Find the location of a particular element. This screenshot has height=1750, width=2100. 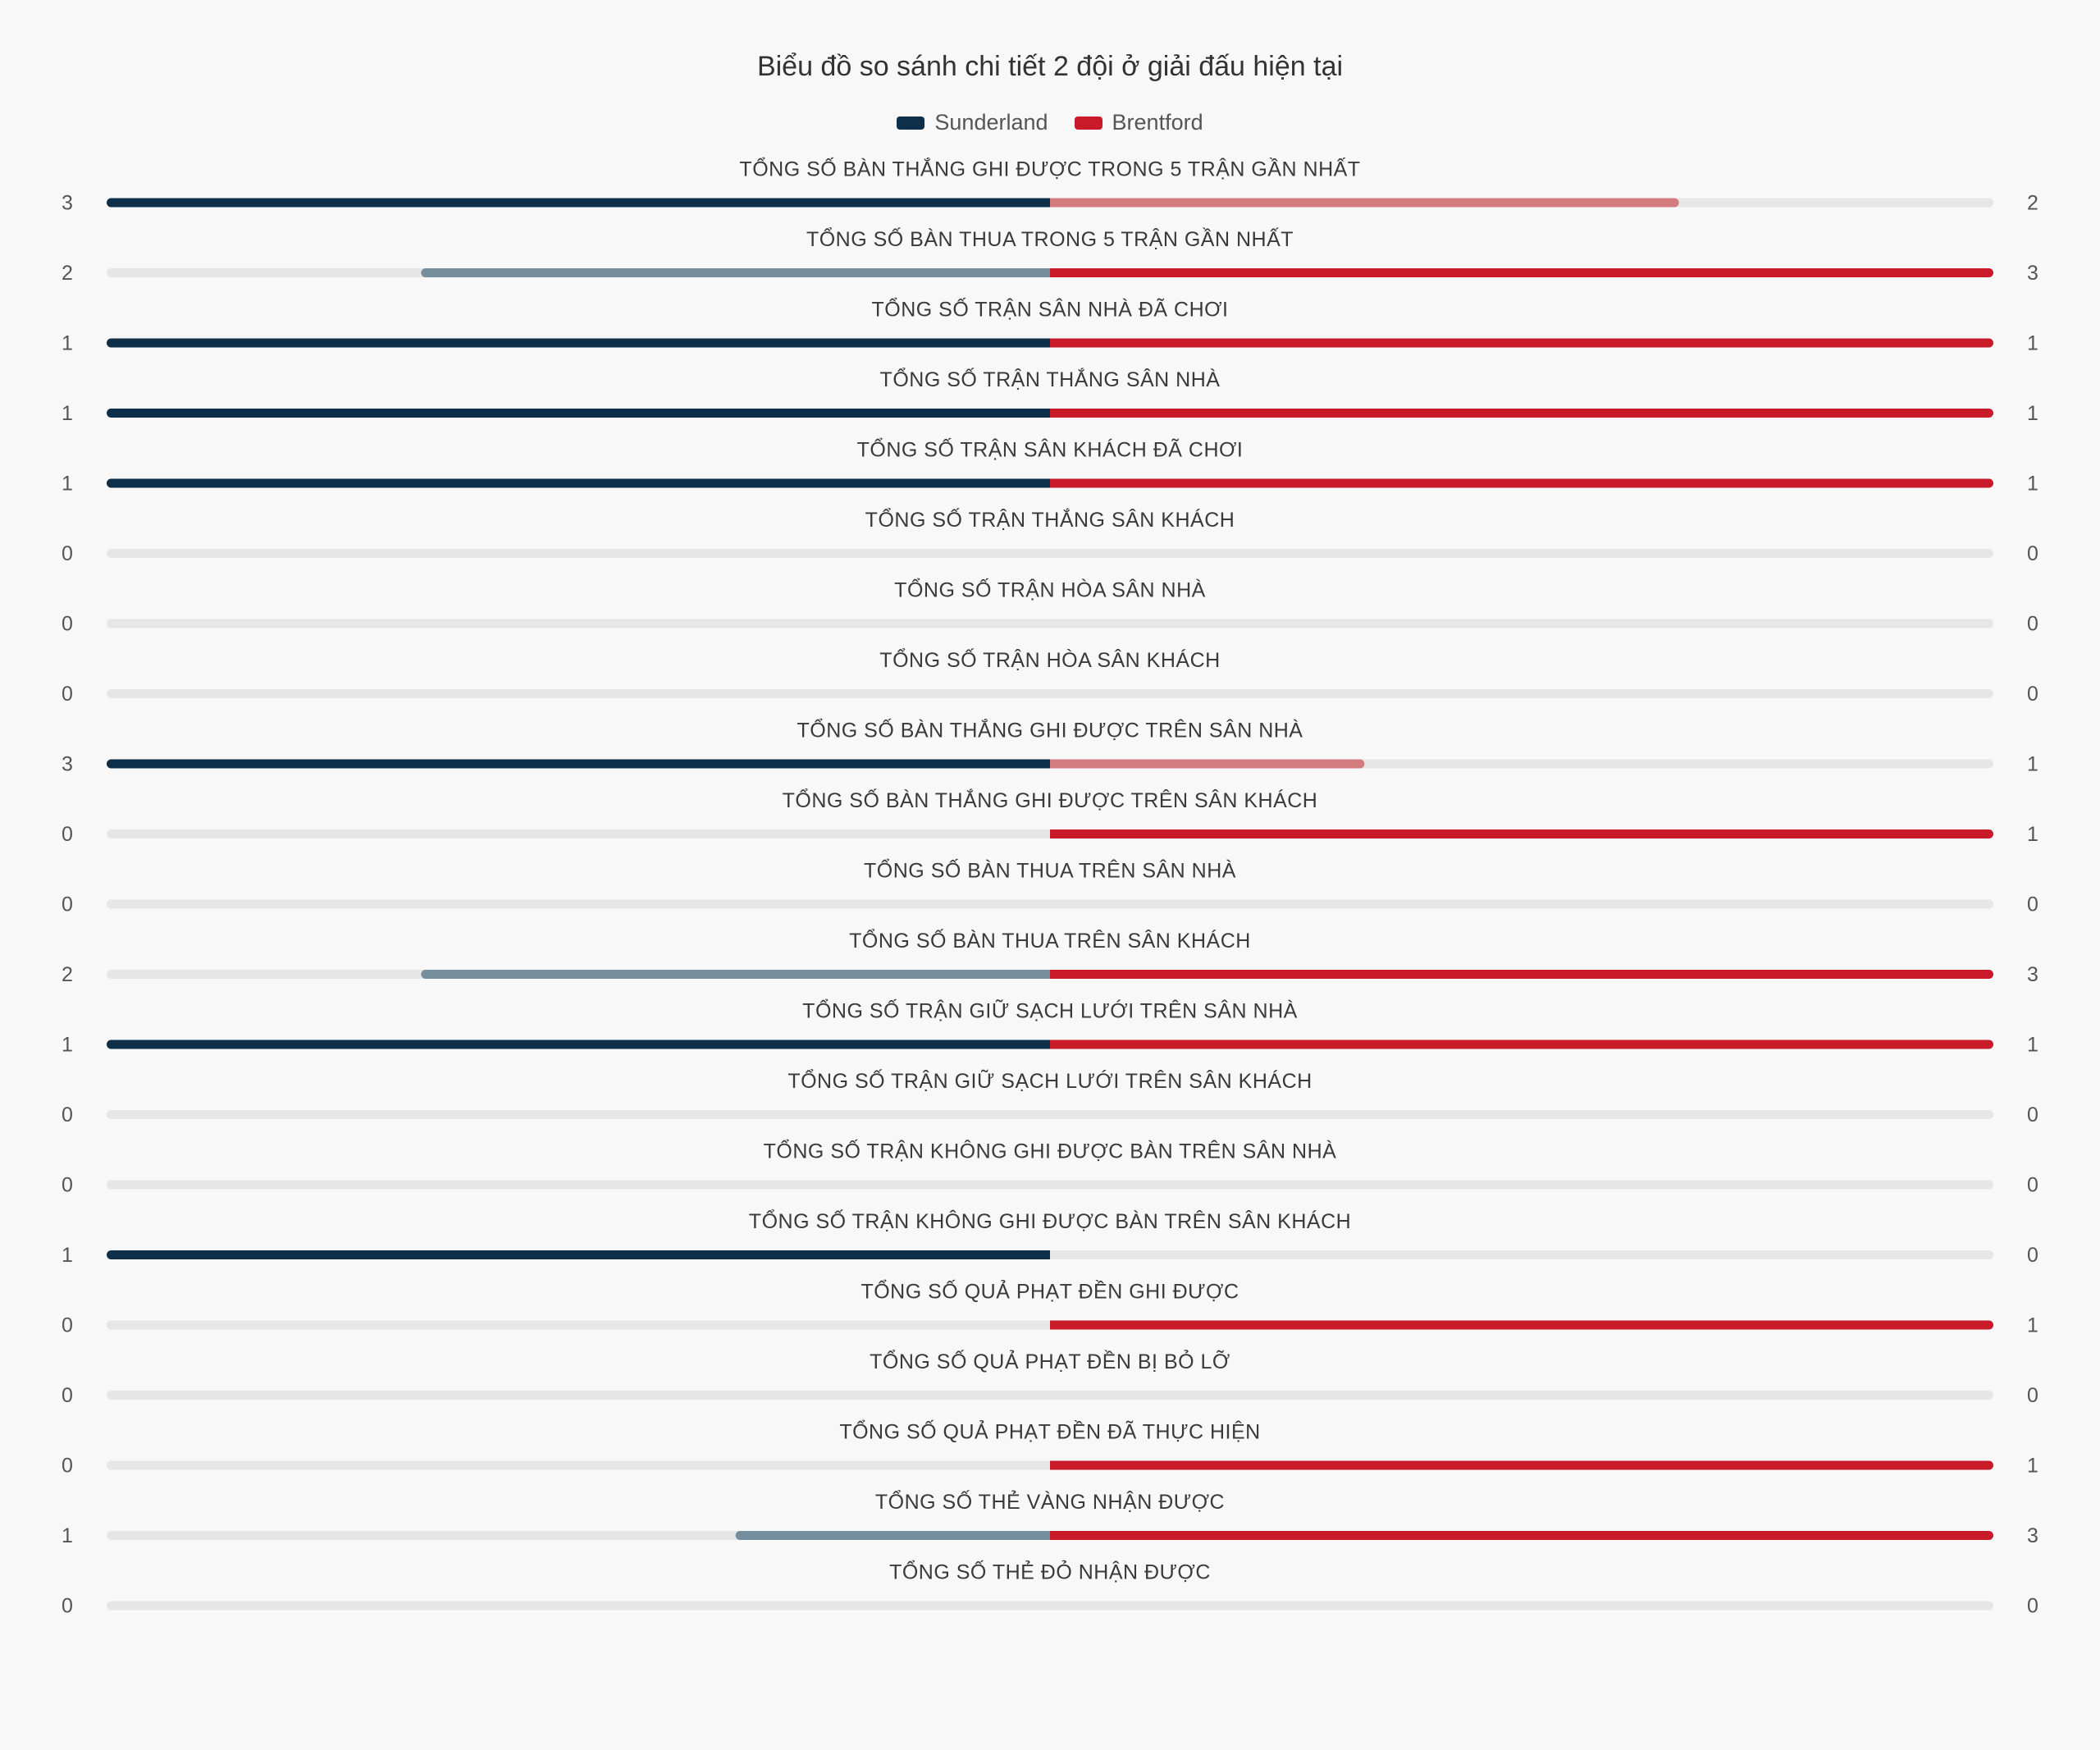

metric-label: TỔNG SỐ TRẬN SÂN KHÁCH ĐÃ CHƠI is located at coordinates (1051, 449).